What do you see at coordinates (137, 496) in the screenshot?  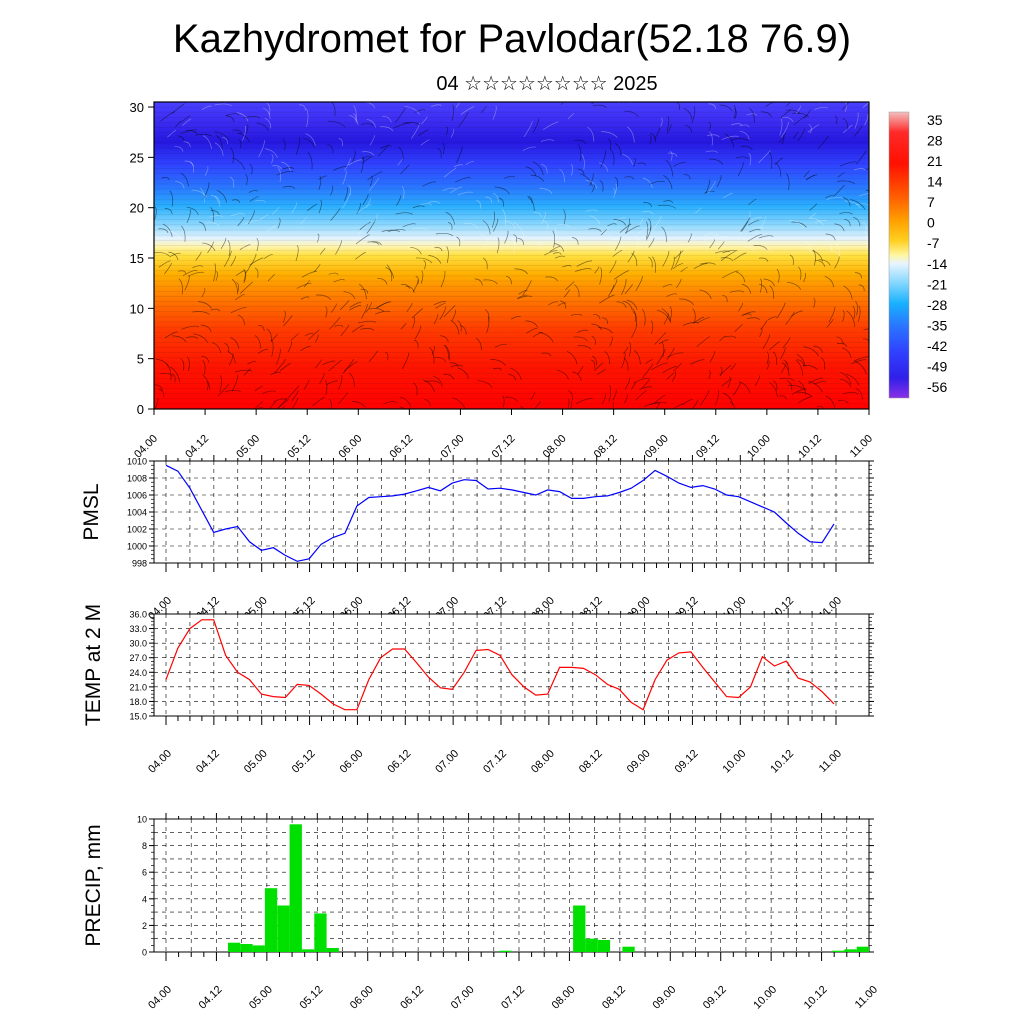 I see `pmsl-y-tick-label: 1006` at bounding box center [137, 496].